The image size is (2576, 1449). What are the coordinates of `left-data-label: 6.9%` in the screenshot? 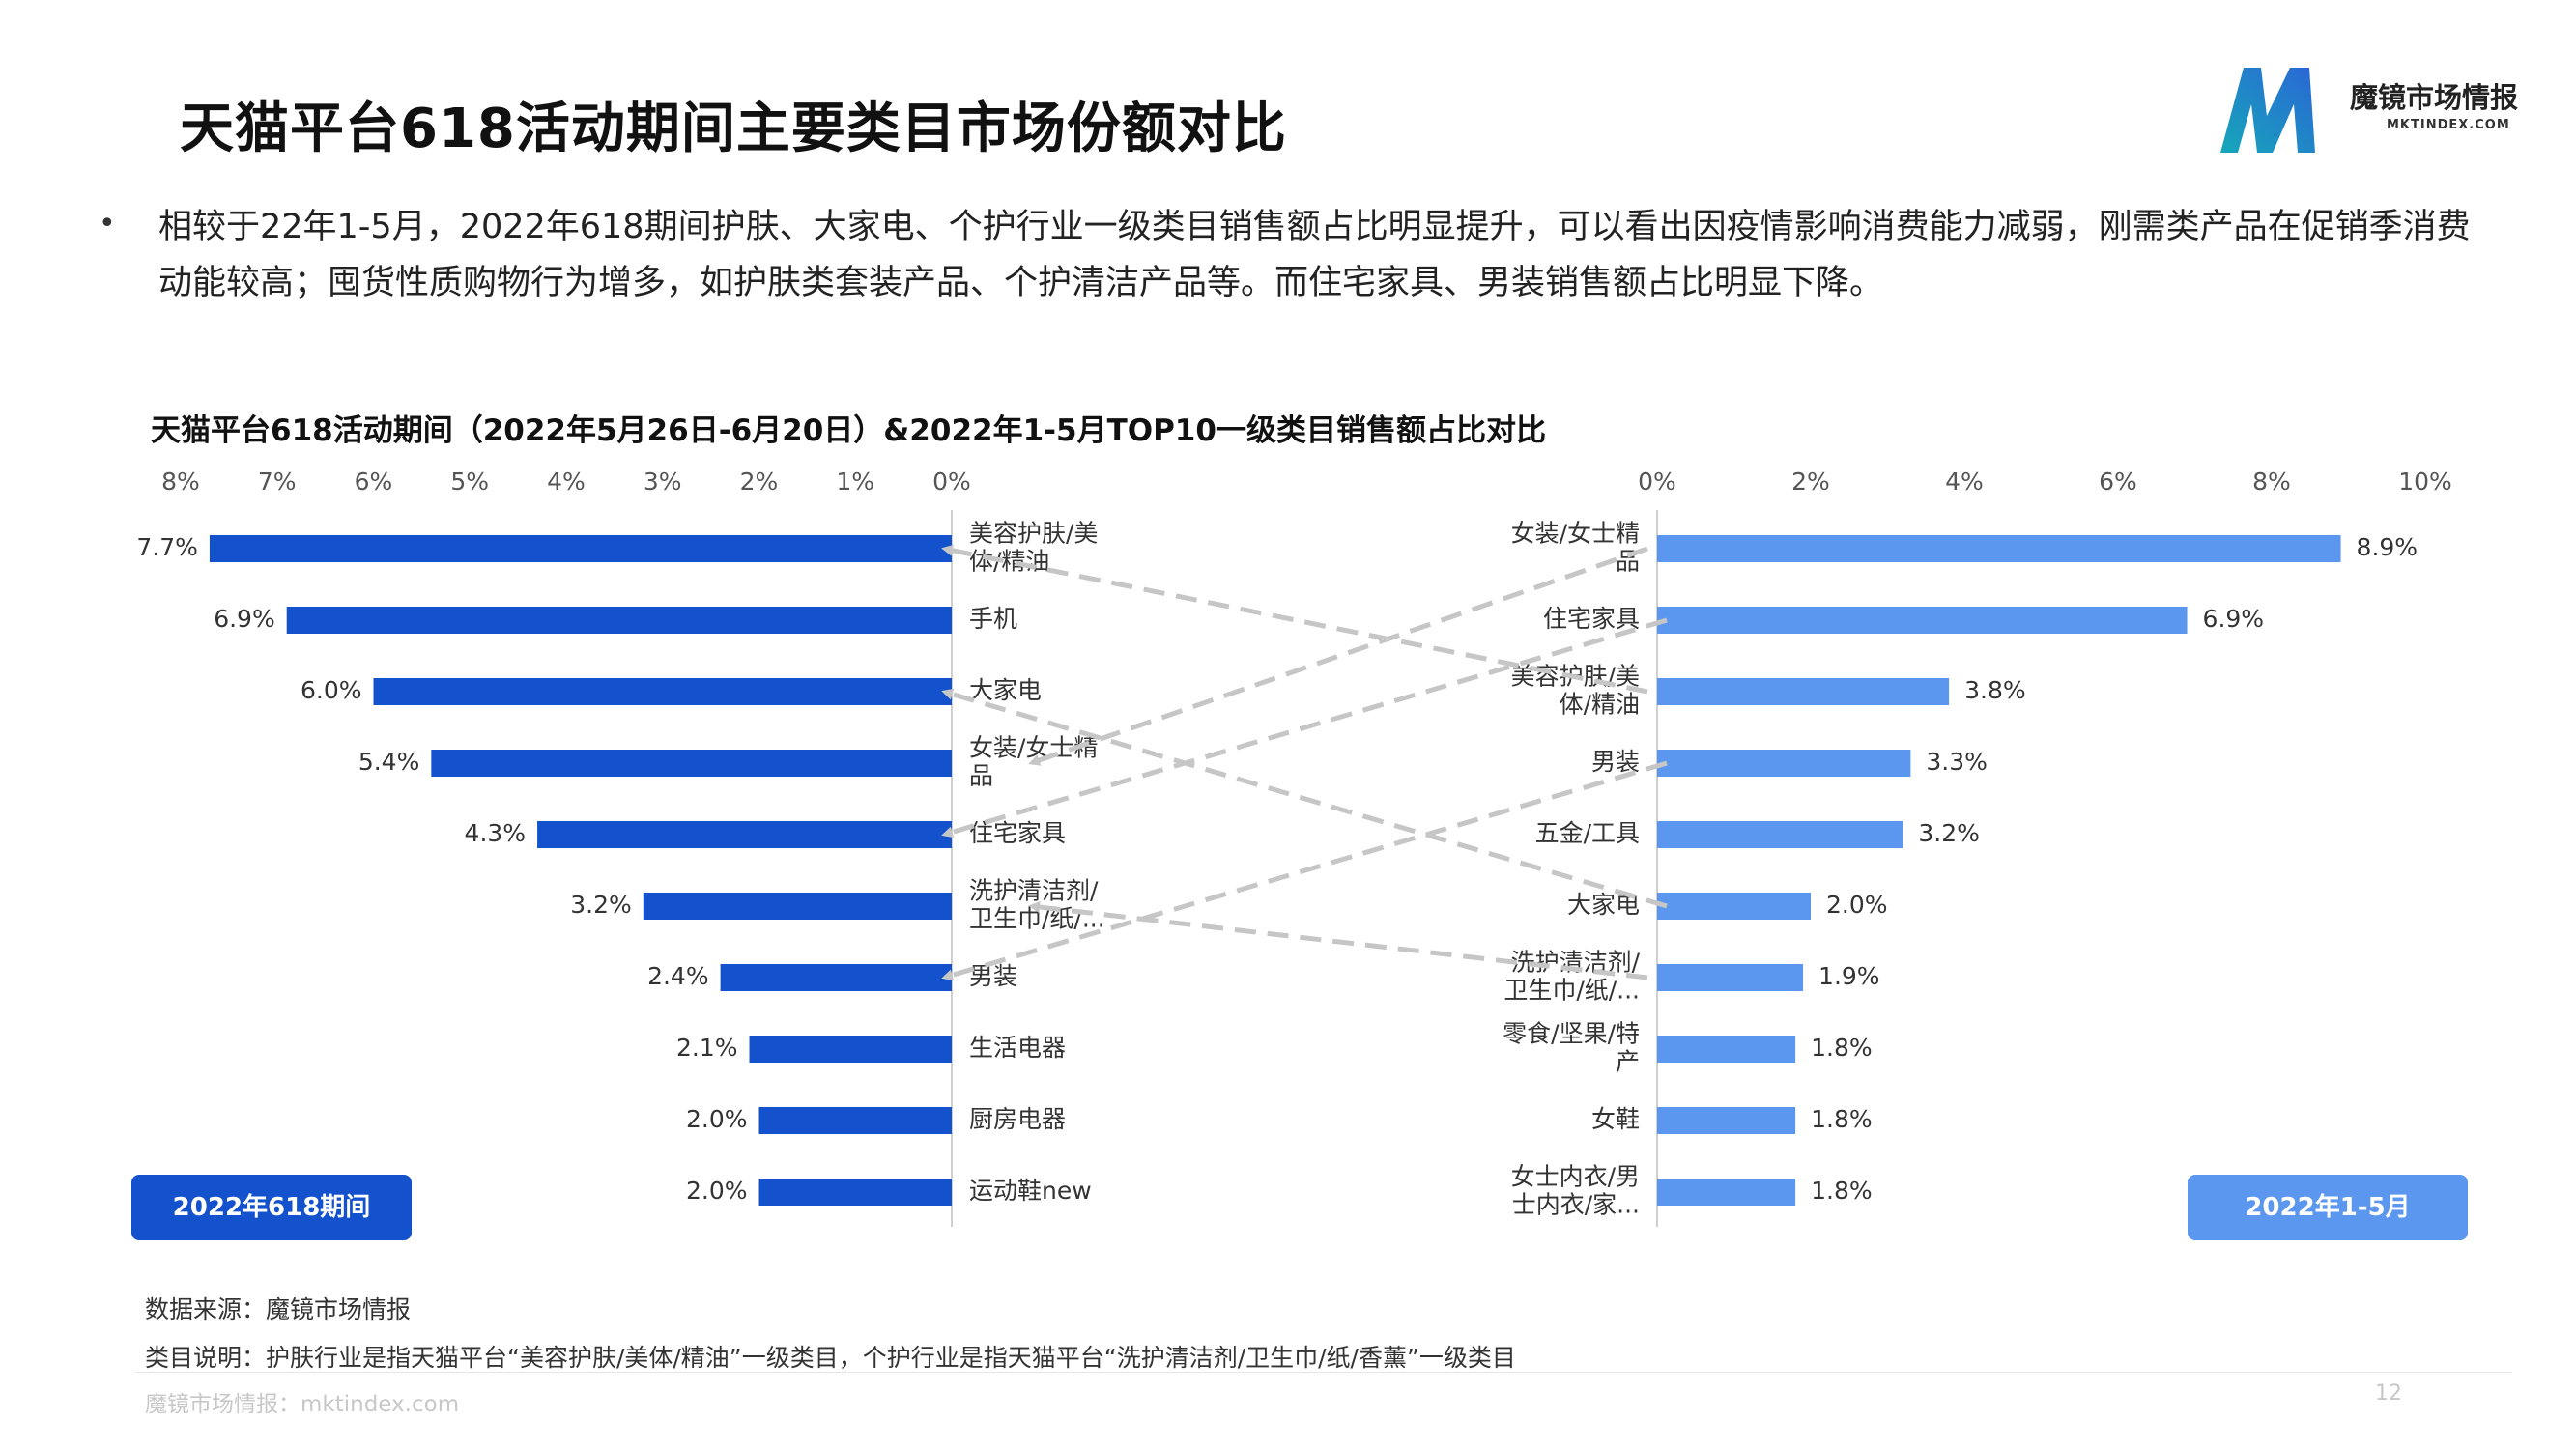 It's located at (245, 619).